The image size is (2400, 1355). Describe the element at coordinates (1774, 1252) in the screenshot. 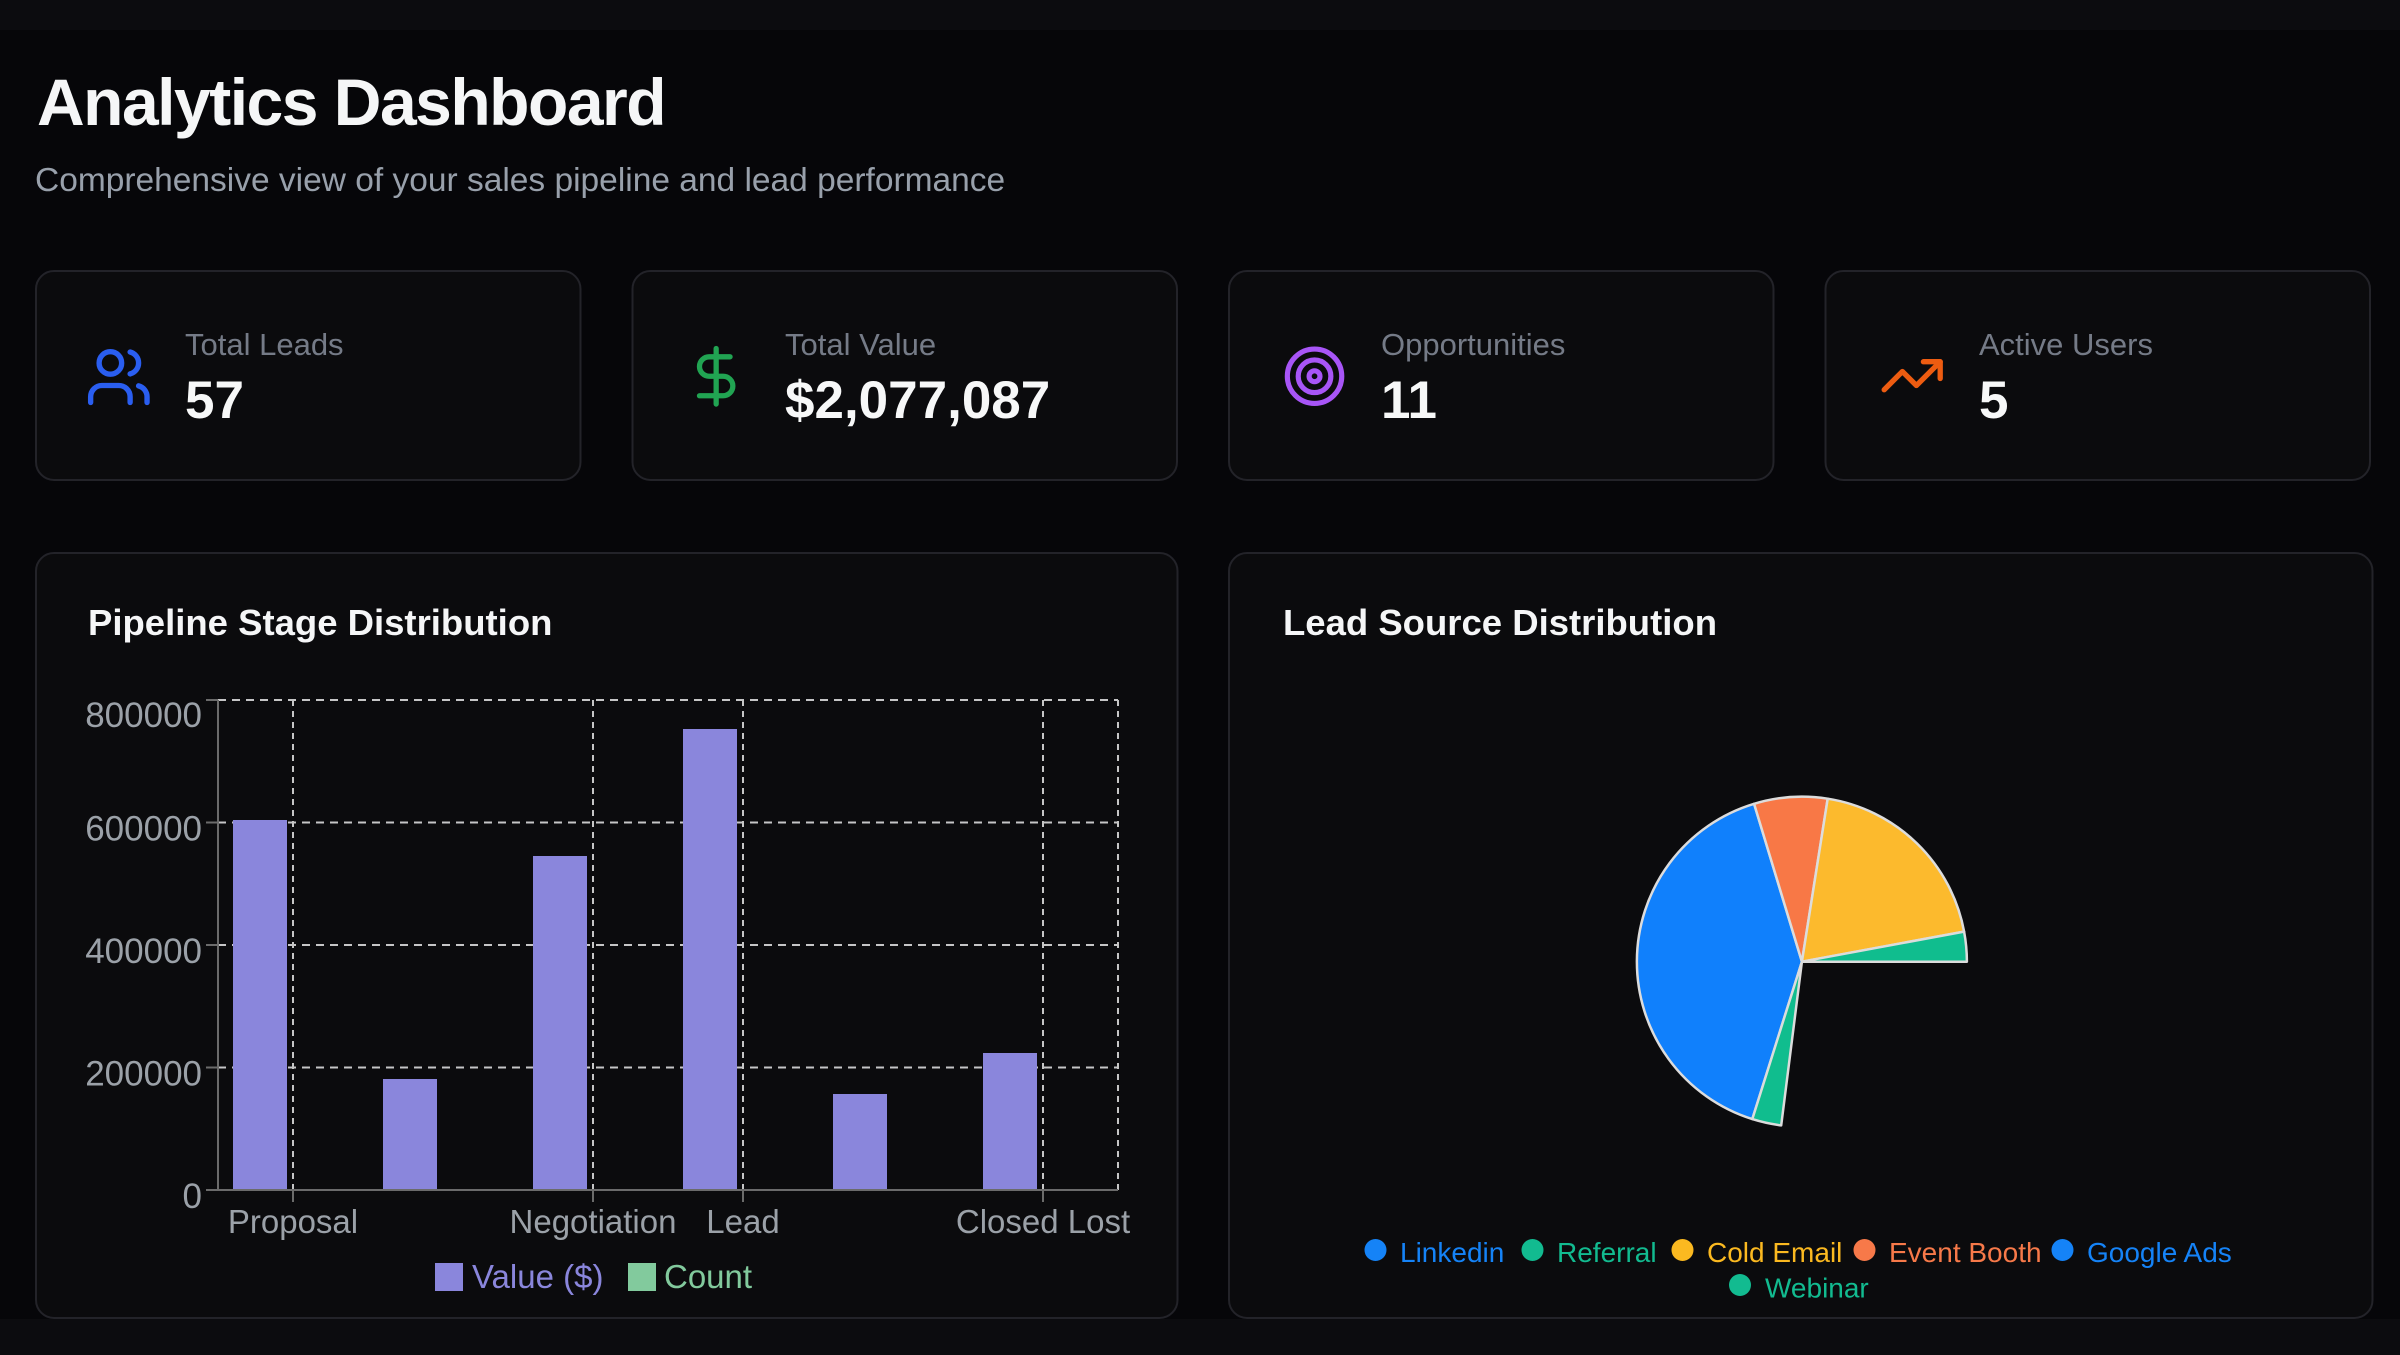

I see `svg-text: Cold Email` at that location.